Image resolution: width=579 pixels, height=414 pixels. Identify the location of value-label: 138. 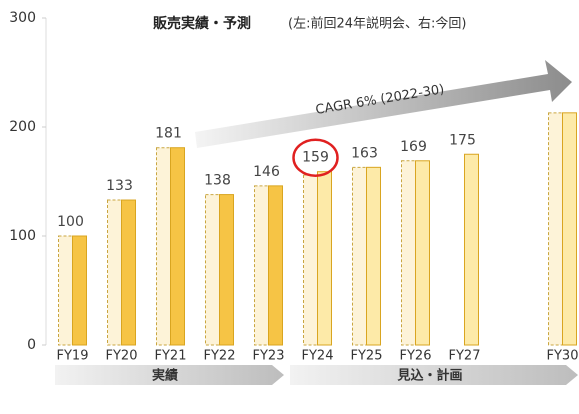
(217, 181).